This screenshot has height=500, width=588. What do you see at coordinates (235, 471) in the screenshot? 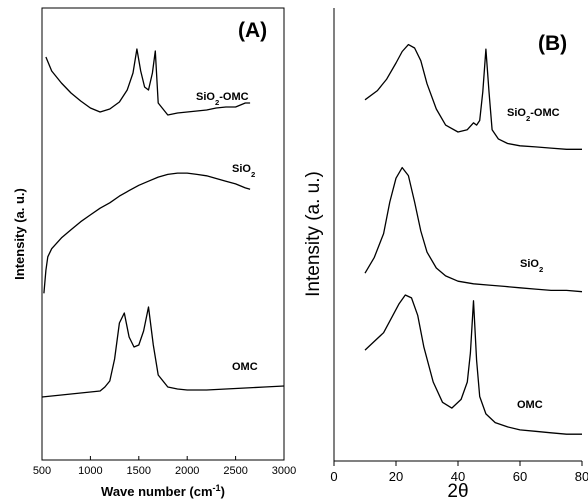
I see `panel-a-x-tick-label: 2500` at bounding box center [235, 471].